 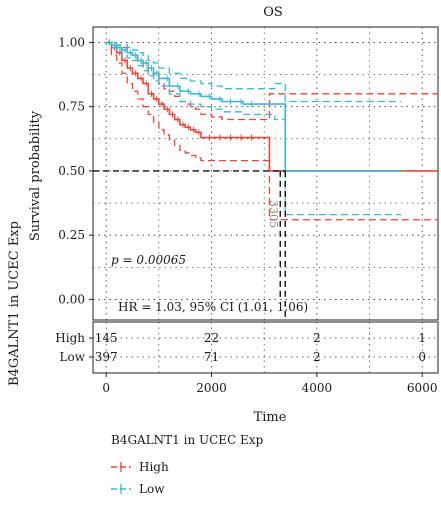 I want to click on y-tick-label: 0.25, so click(x=71, y=235).